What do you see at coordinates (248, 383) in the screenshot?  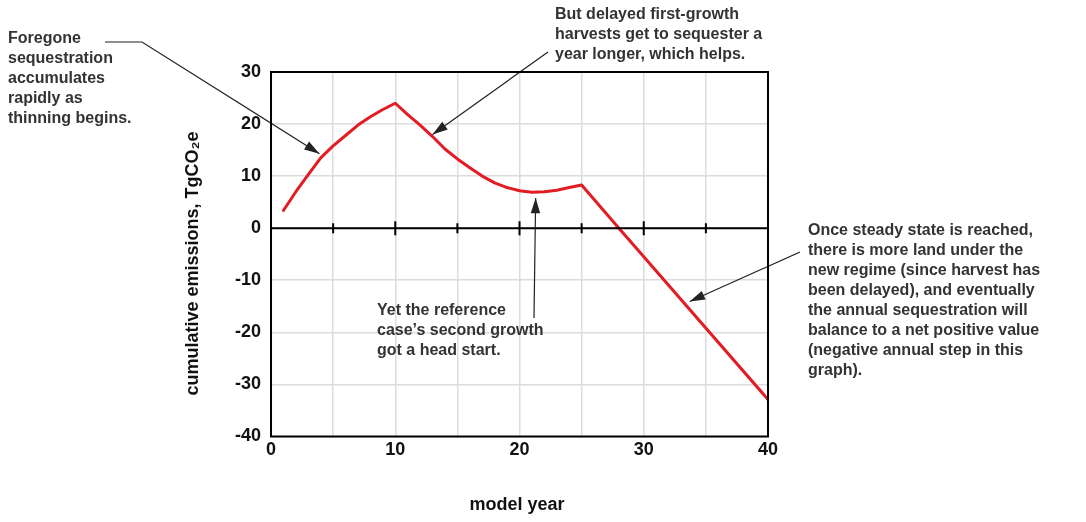 I see `y-tick-label: -30` at bounding box center [248, 383].